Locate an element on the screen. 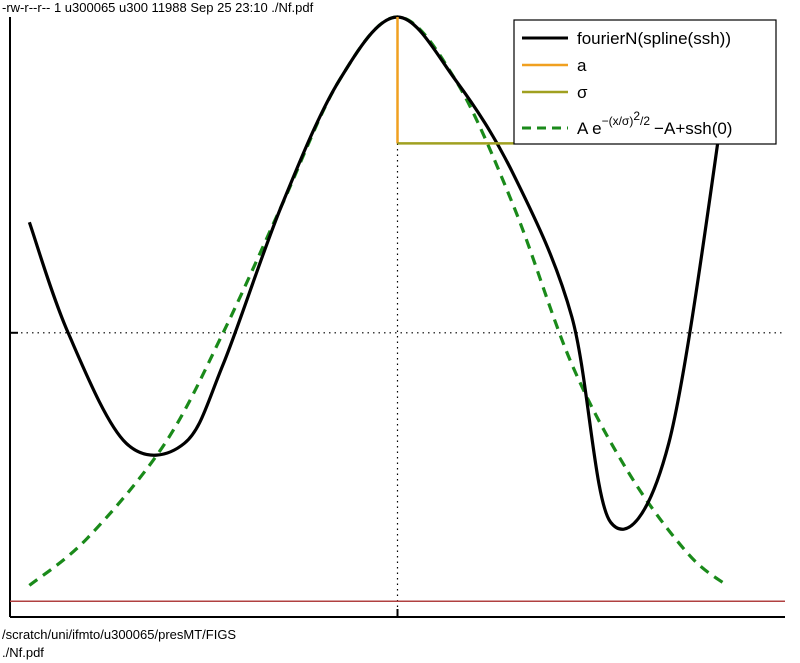 Image resolution: width=800 pixels, height=663 pixels. filename-footer: ./Nf.pdf is located at coordinates (23, 652).